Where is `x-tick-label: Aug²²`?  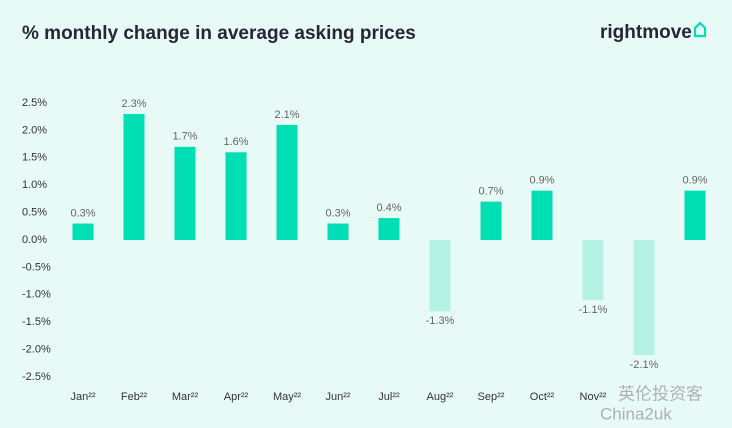 x-tick-label: Aug²² is located at coordinates (440, 397).